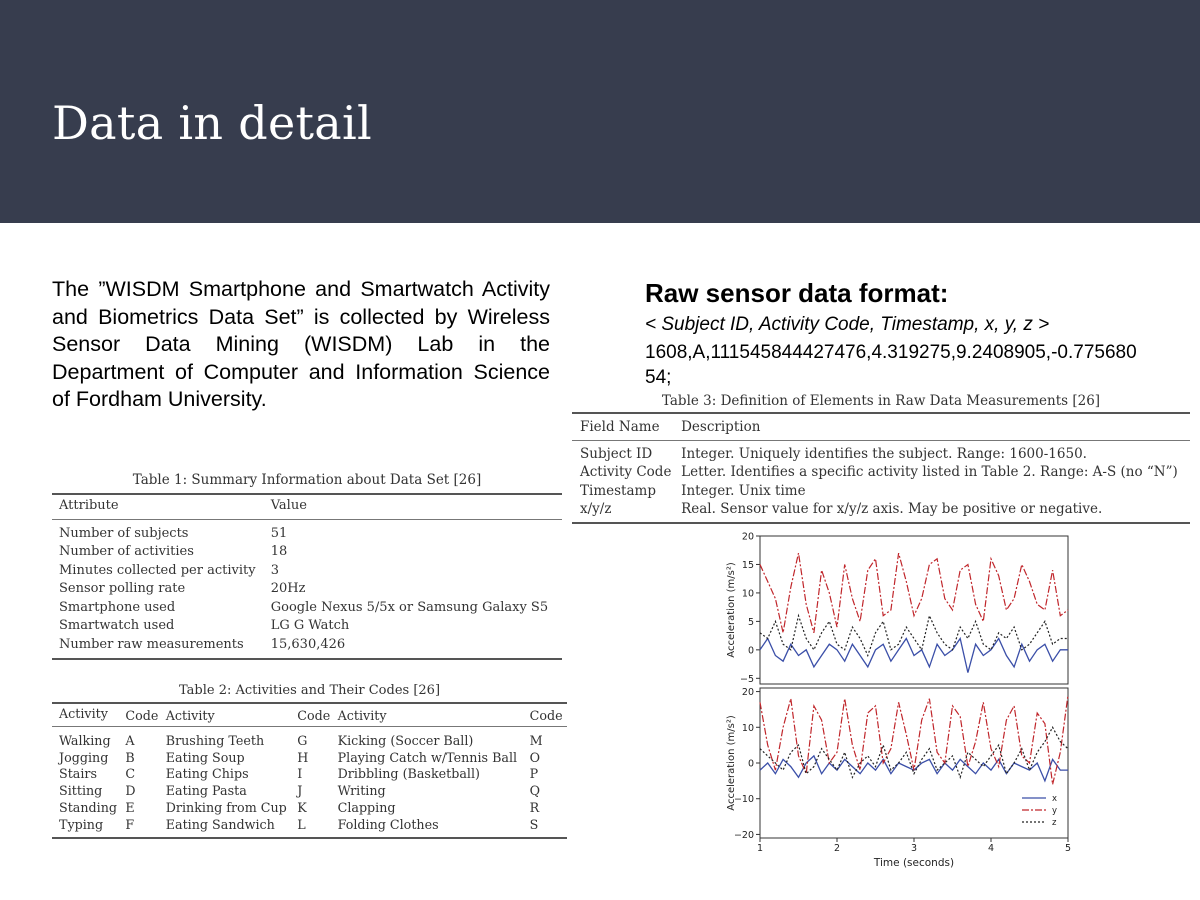  Describe the element at coordinates (361, 791) in the screenshot. I see `table-cell: Writing` at that location.